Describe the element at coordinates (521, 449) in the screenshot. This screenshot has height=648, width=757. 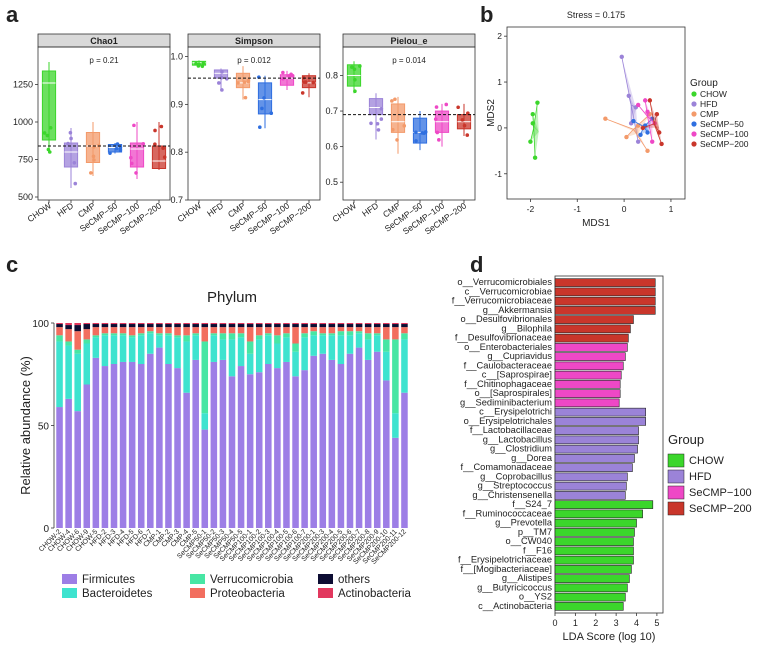
I see `bar-label: g__Clostridium` at that location.